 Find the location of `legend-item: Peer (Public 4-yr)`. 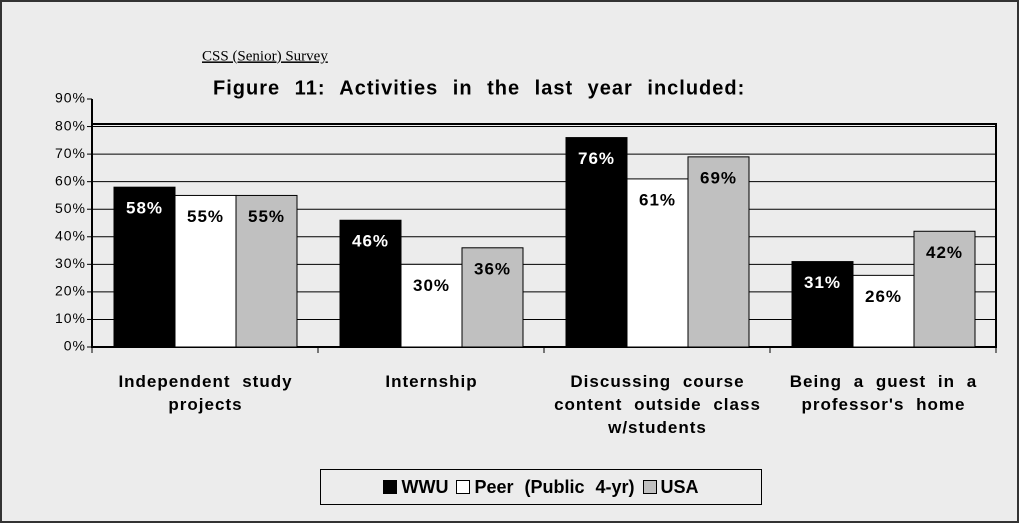

legend-item: Peer (Public 4-yr) is located at coordinates (545, 487).